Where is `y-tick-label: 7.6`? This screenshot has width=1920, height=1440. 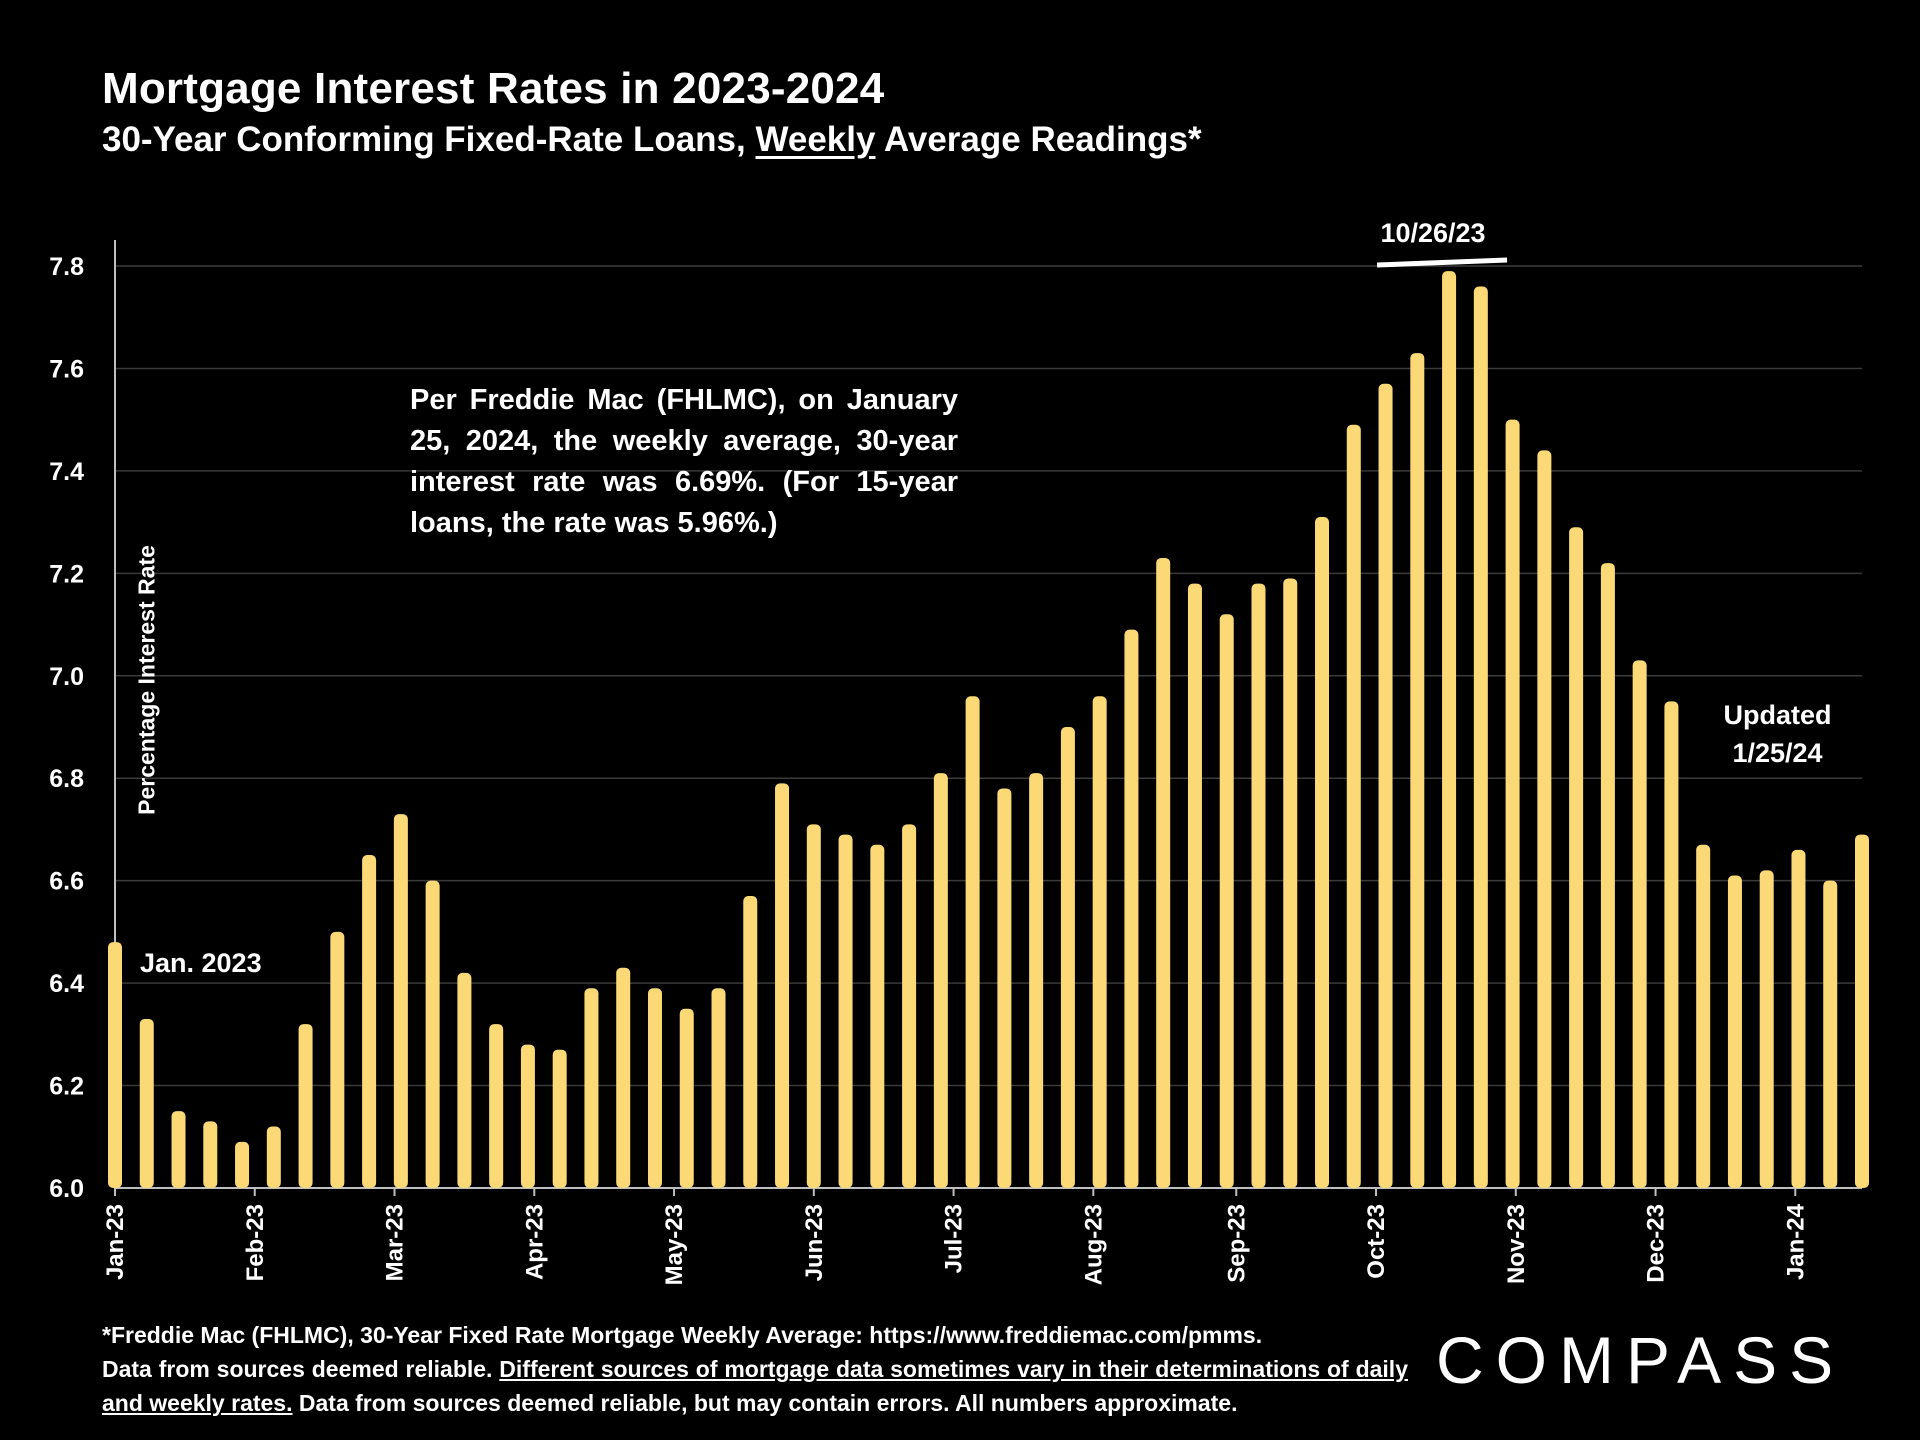
y-tick-label: 7.6 is located at coordinates (66, 369).